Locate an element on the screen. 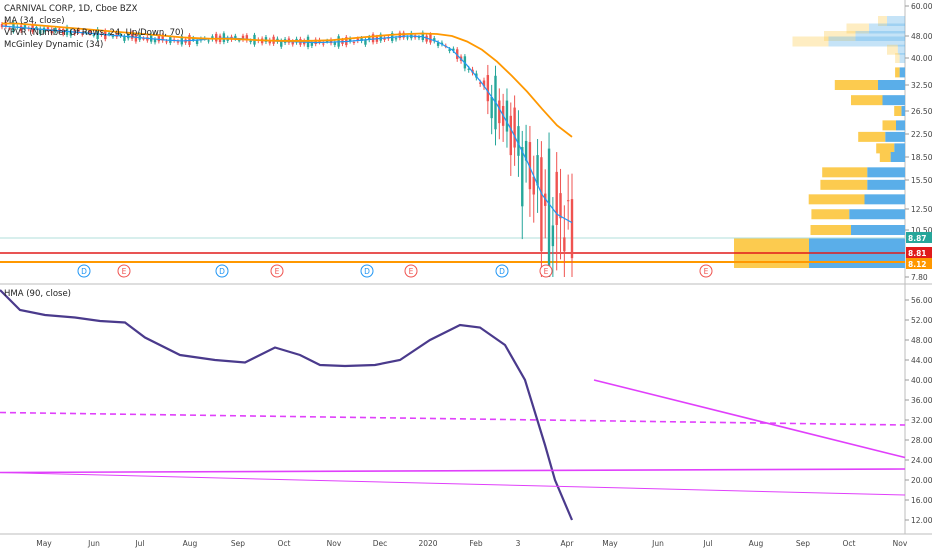 This screenshot has height=550, width=932. y-tick-label: 28.00 is located at coordinates (921, 440).